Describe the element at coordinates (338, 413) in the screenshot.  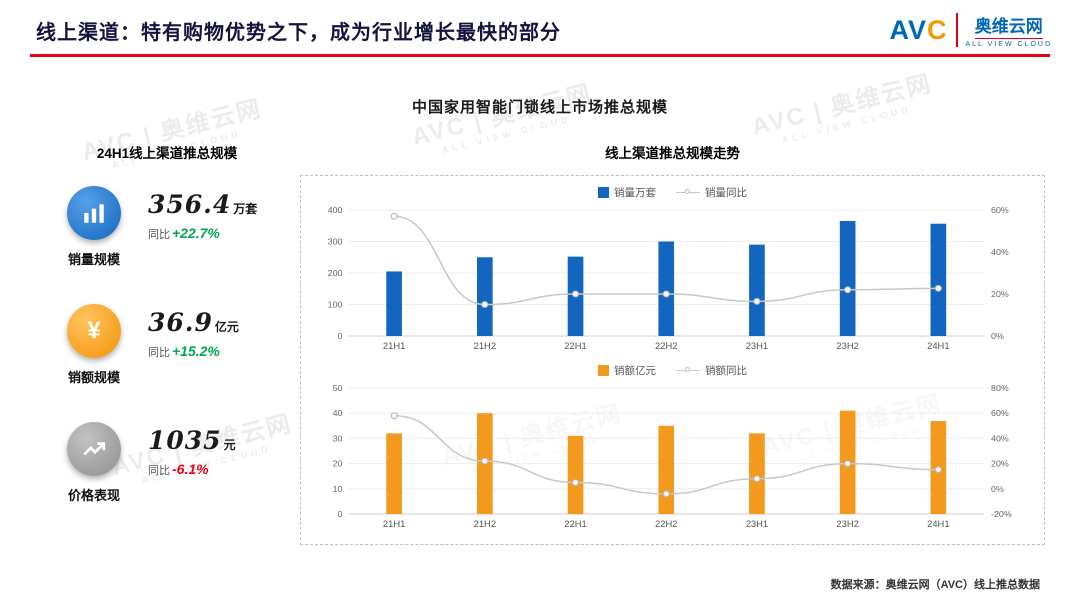
I see `svg-text: 40` at that location.